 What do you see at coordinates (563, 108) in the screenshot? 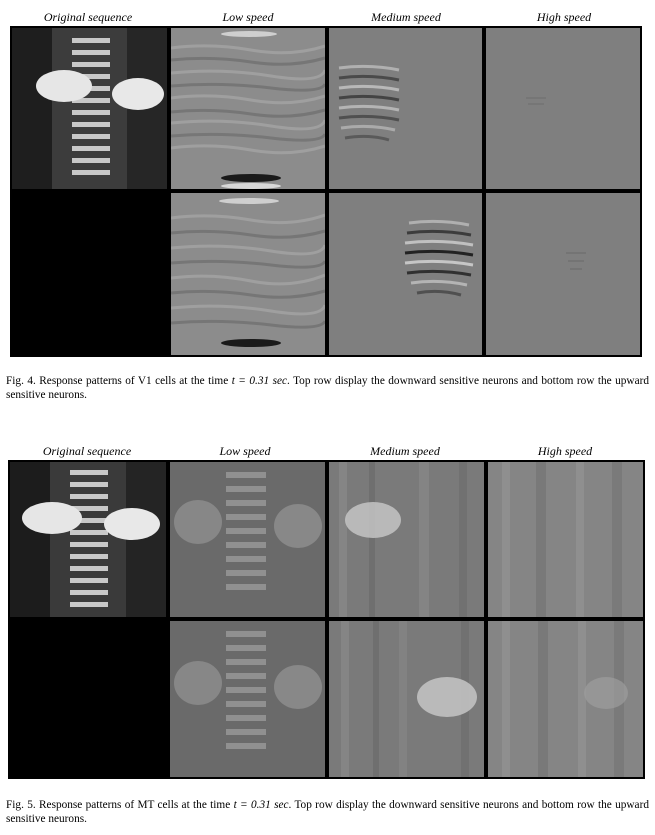
I see `fig4-high-speed-down` at bounding box center [563, 108].